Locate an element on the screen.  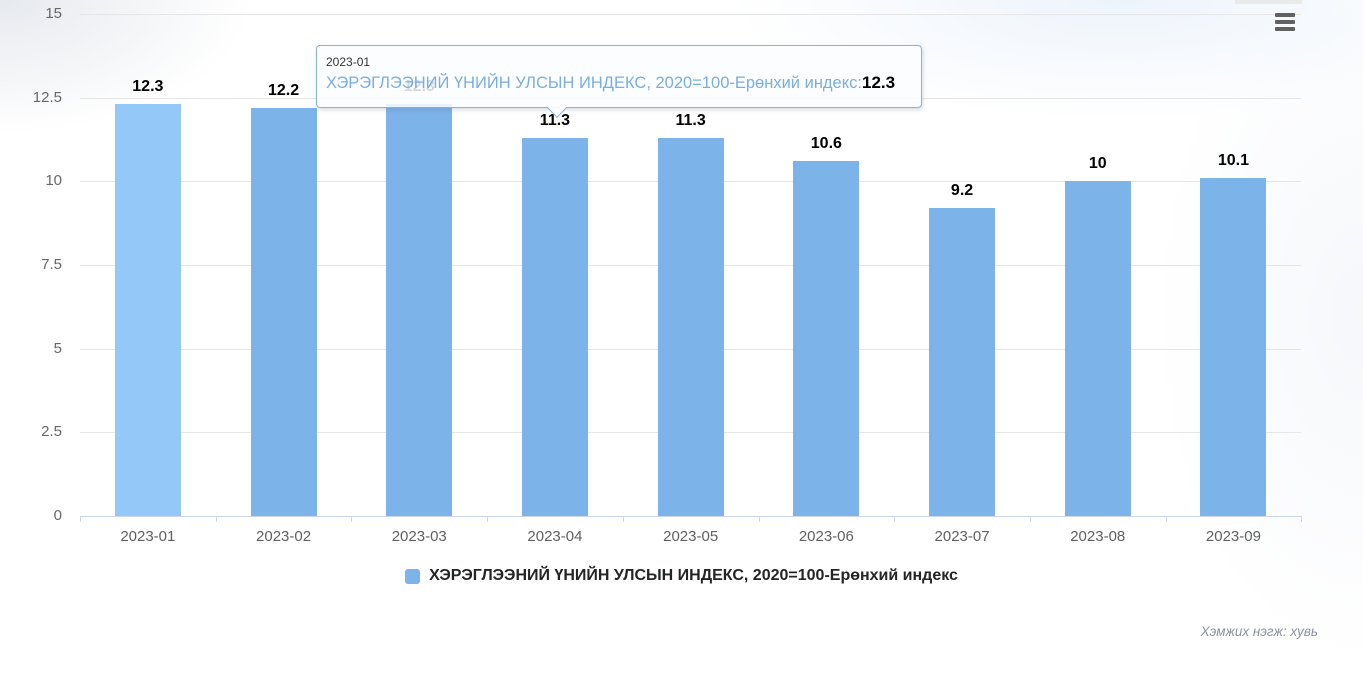
x-axis-label-2023-04: 2023-04 is located at coordinates (555, 536).